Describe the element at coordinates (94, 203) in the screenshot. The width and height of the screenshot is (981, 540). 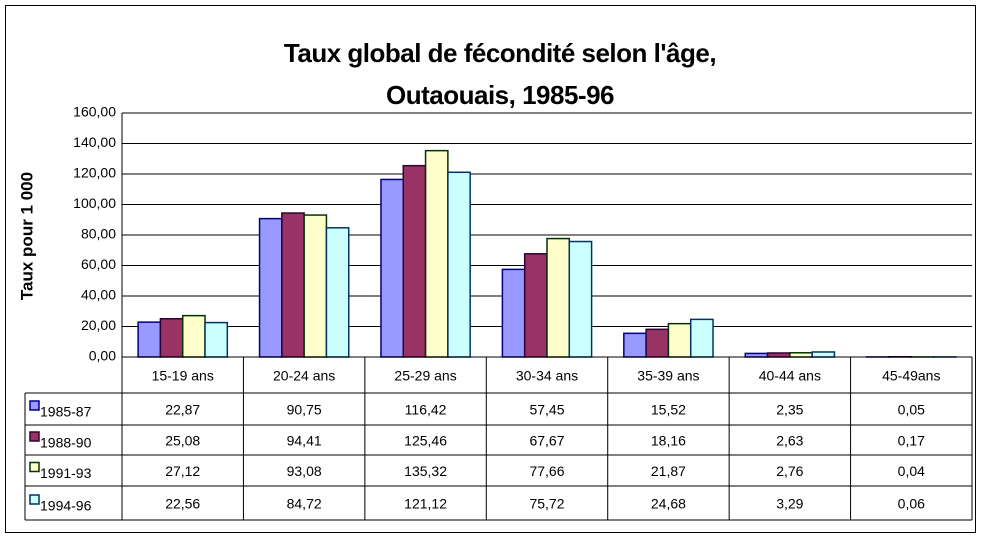
I see `y-tick-label: 100,00` at that location.